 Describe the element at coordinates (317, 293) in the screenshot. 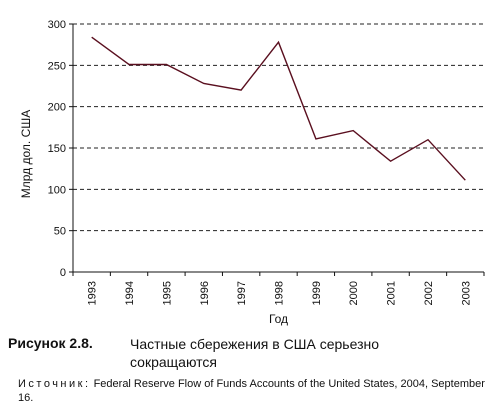

I see `x-tick-label: 1999` at that location.